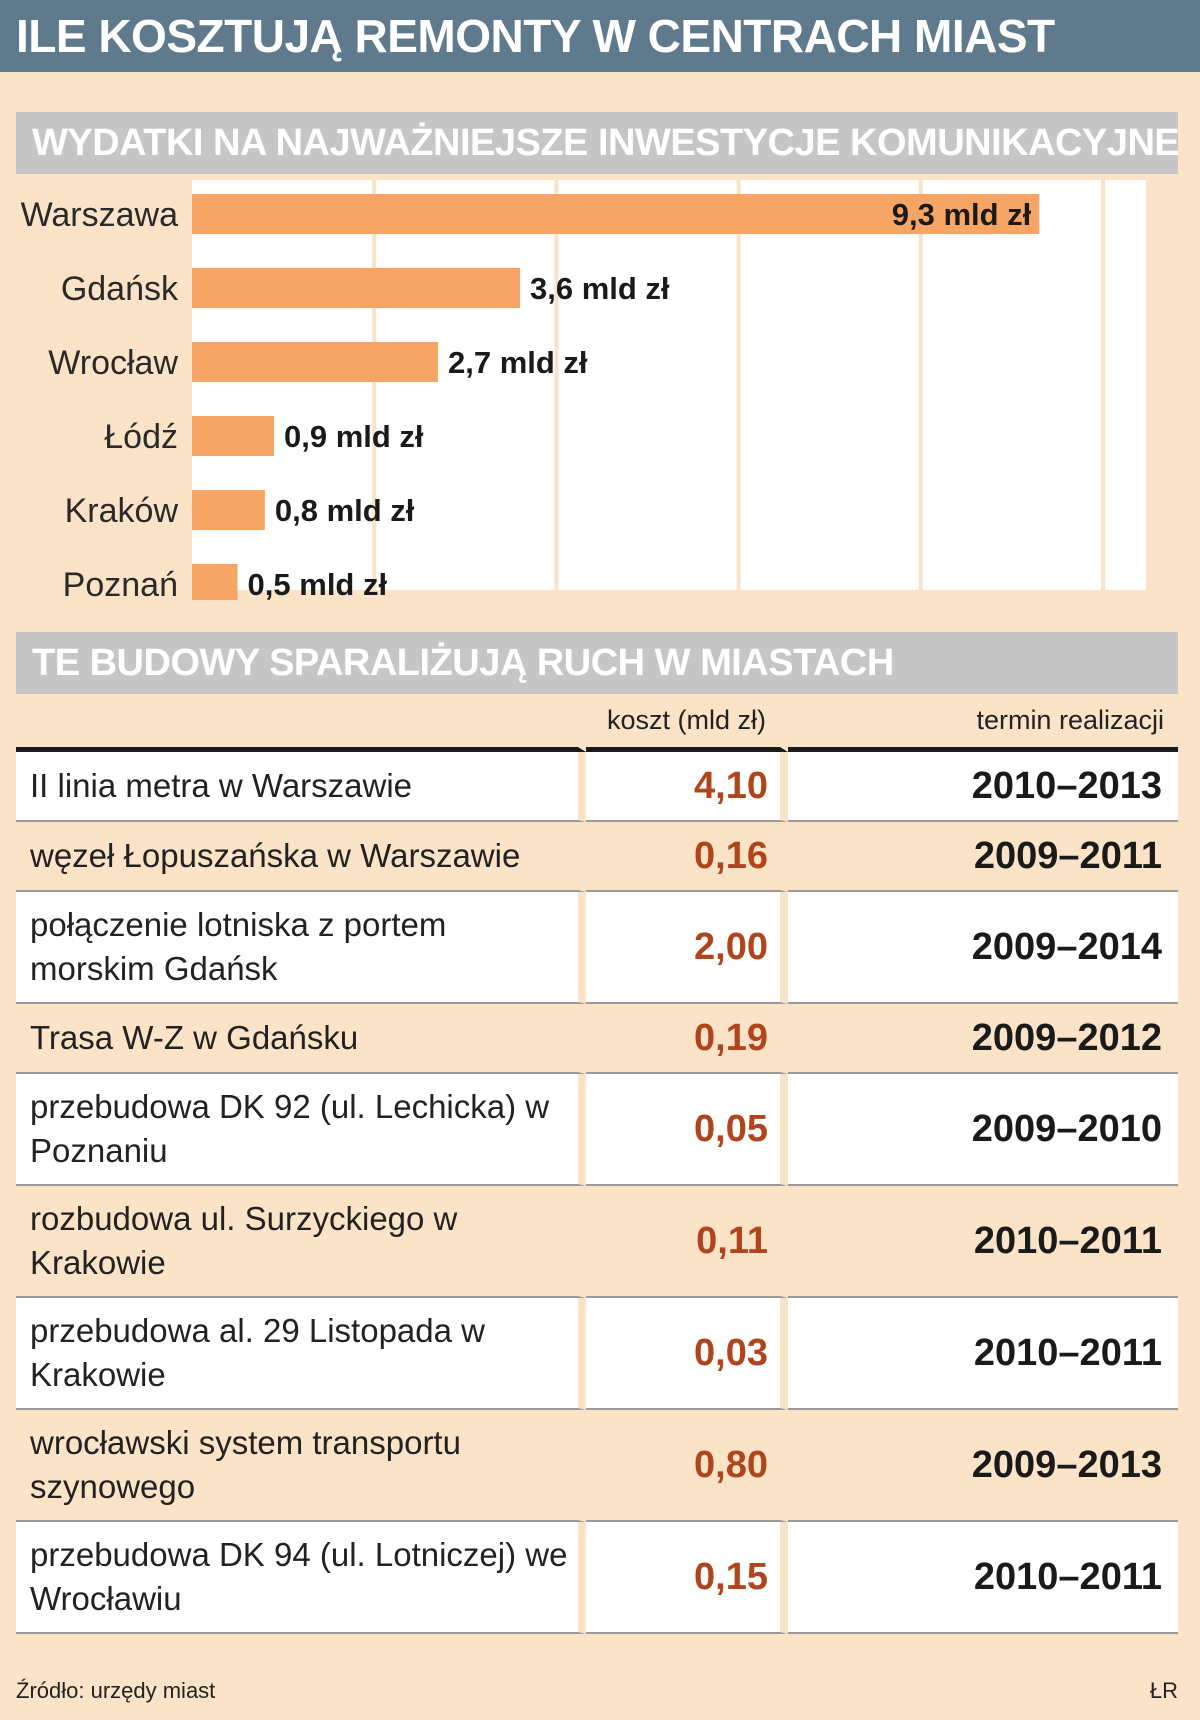  What do you see at coordinates (301, 1466) in the screenshot?
I see `project-name: wrocławski system transportu szynowego` at bounding box center [301, 1466].